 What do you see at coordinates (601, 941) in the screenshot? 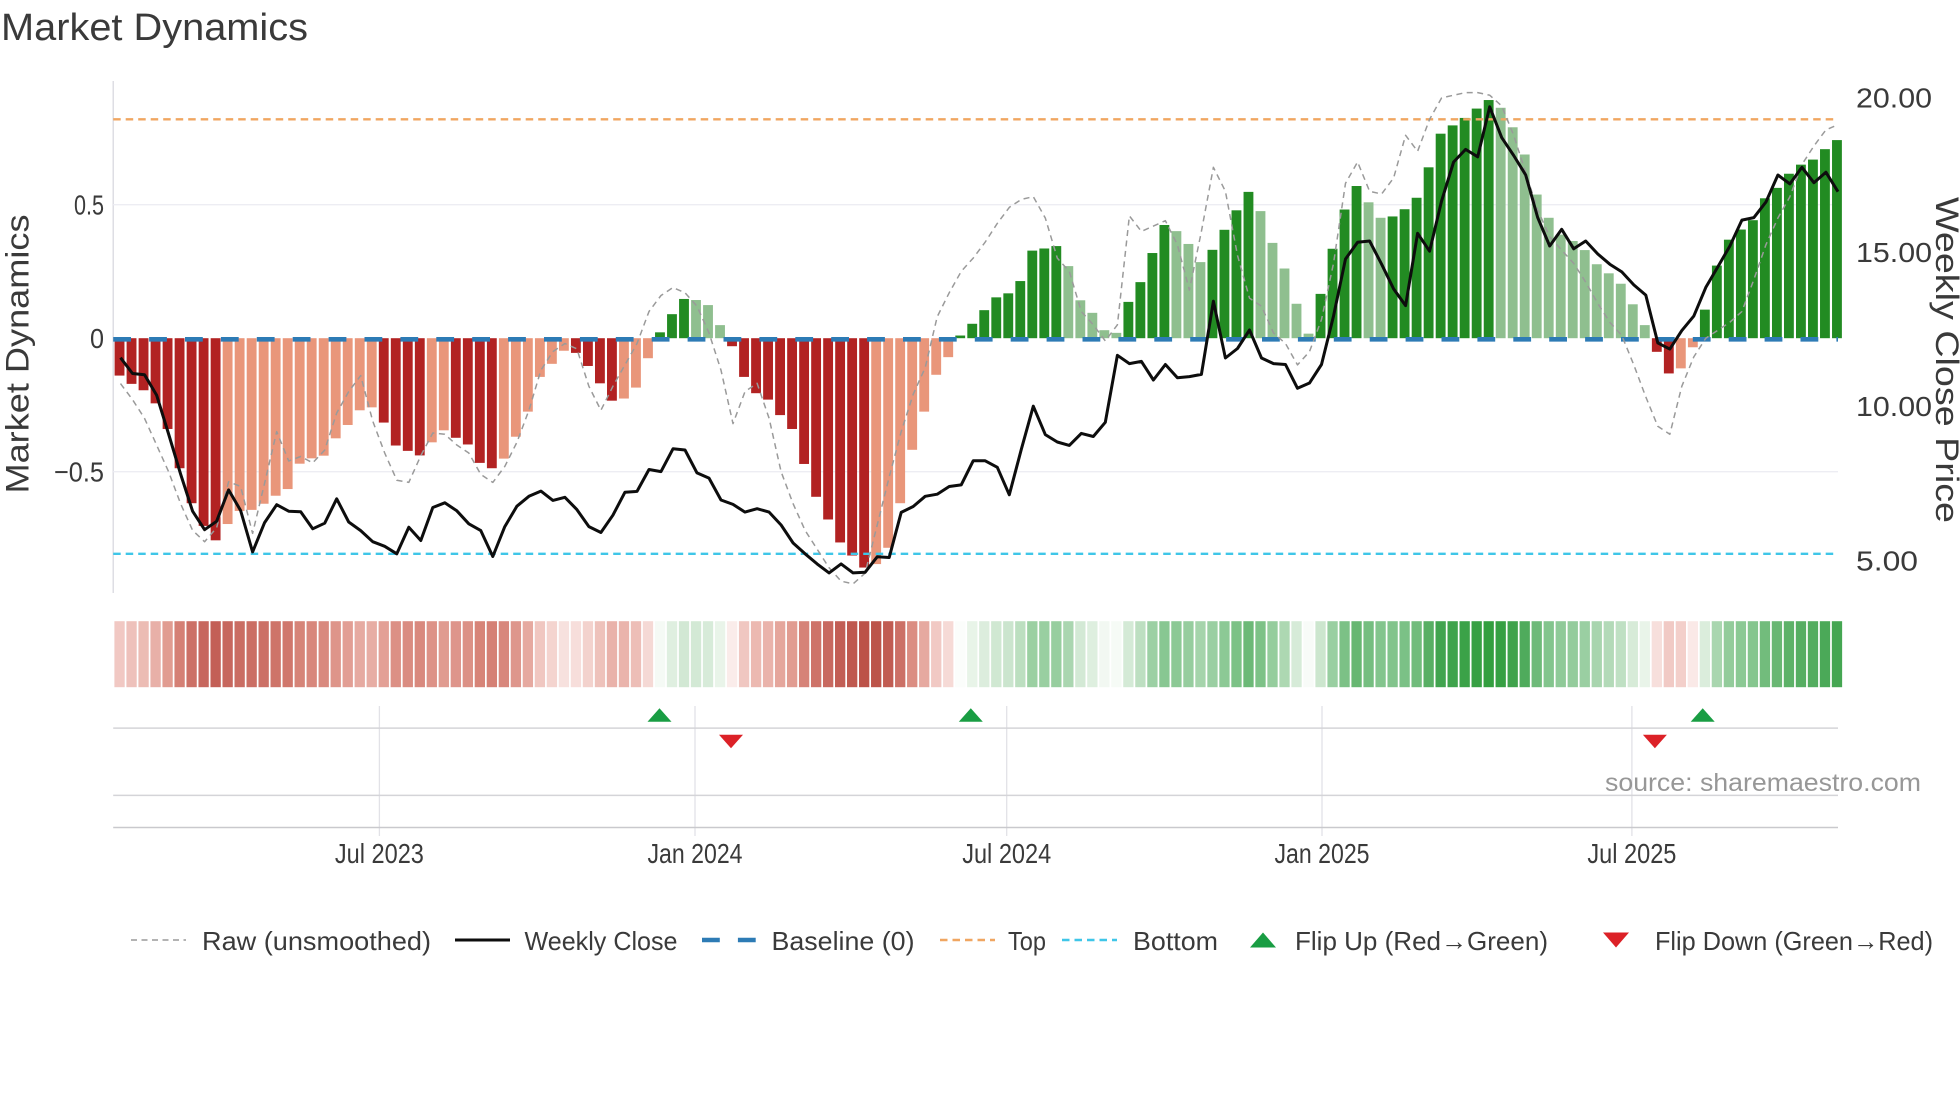
I see `svg-text: Weekly Close` at bounding box center [601, 941].